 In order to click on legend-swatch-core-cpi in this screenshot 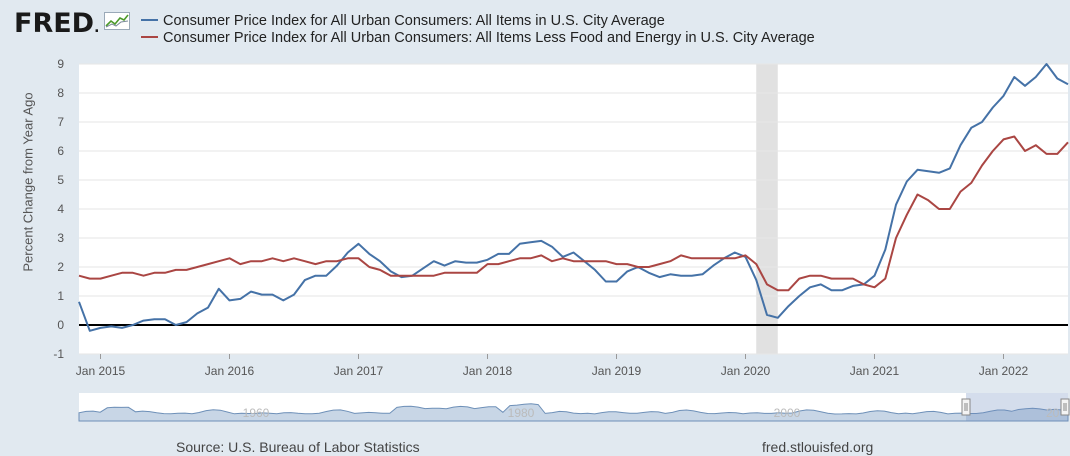, I will do `click(149, 37)`.